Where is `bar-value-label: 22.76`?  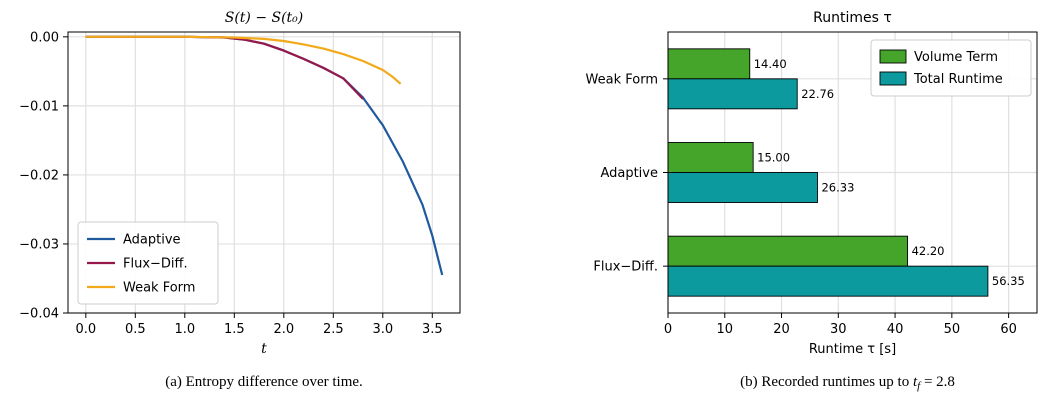 bar-value-label: 22.76 is located at coordinates (817, 94).